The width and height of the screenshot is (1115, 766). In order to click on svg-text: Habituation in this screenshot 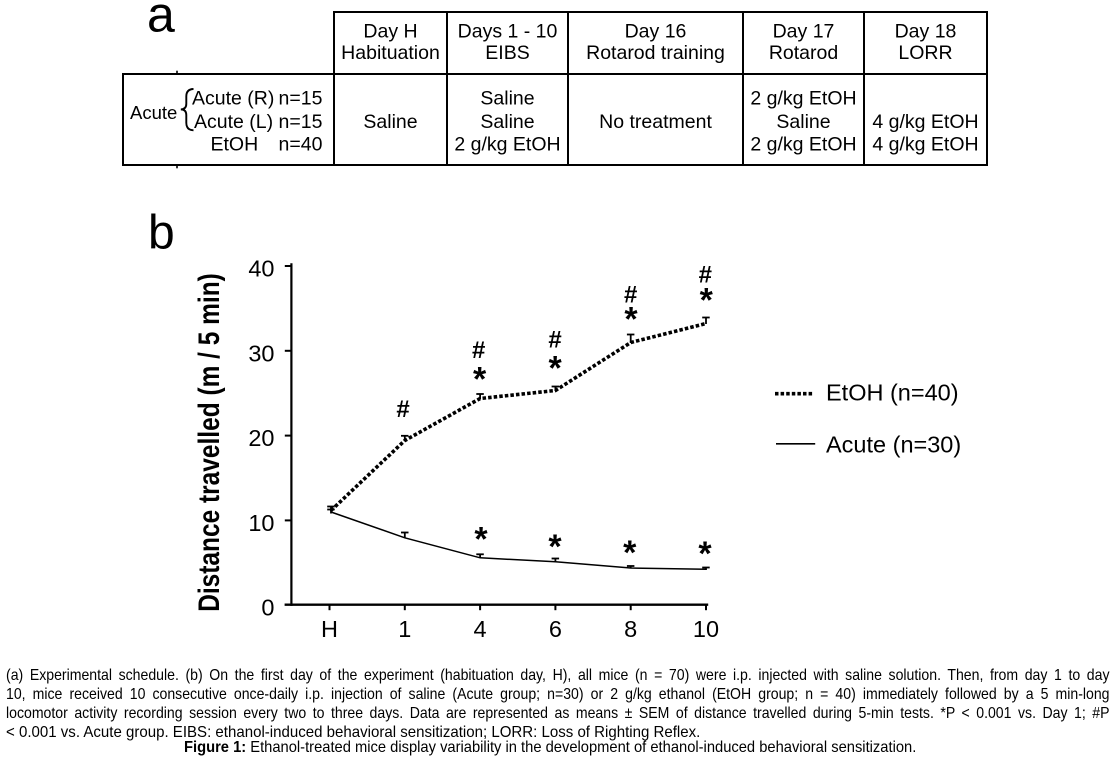, I will do `click(390, 53)`.